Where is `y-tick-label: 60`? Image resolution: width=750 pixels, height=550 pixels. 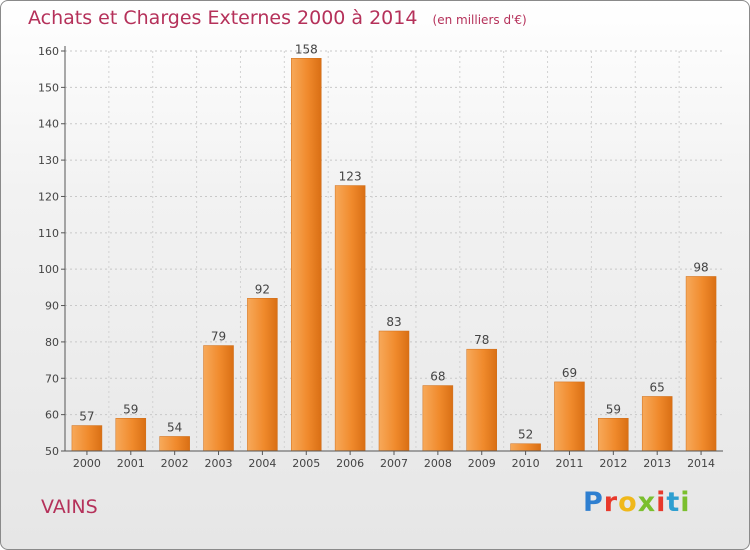
y-tick-label: 60 is located at coordinates (52, 415).